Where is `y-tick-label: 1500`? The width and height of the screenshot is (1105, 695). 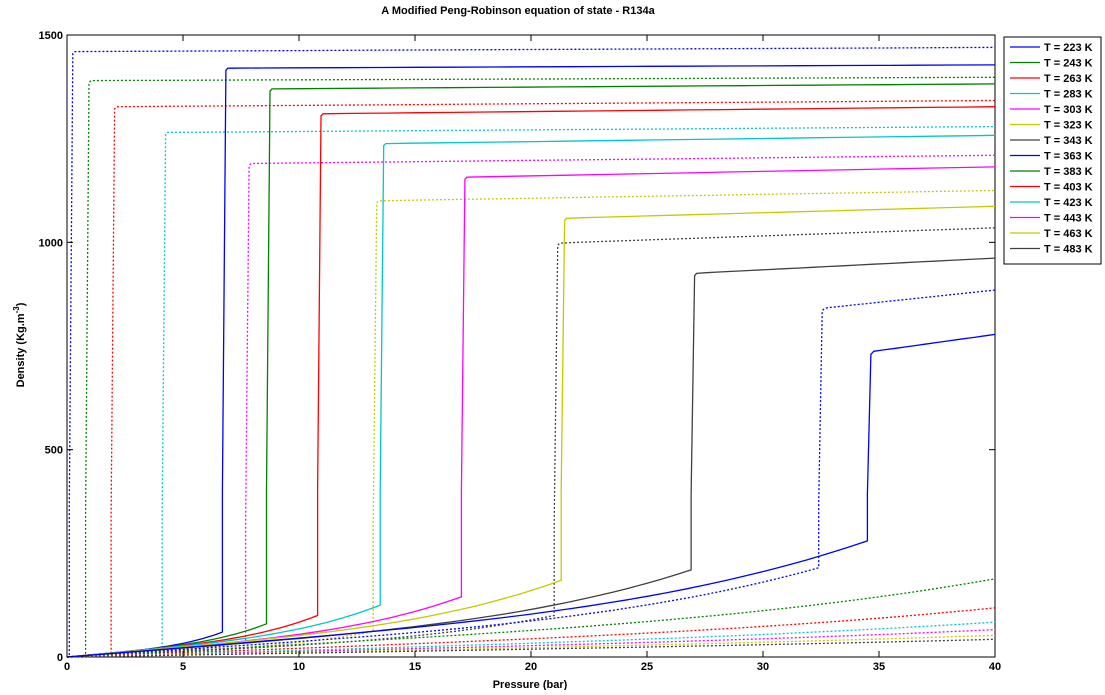
y-tick-label: 1500 is located at coordinates (51, 36).